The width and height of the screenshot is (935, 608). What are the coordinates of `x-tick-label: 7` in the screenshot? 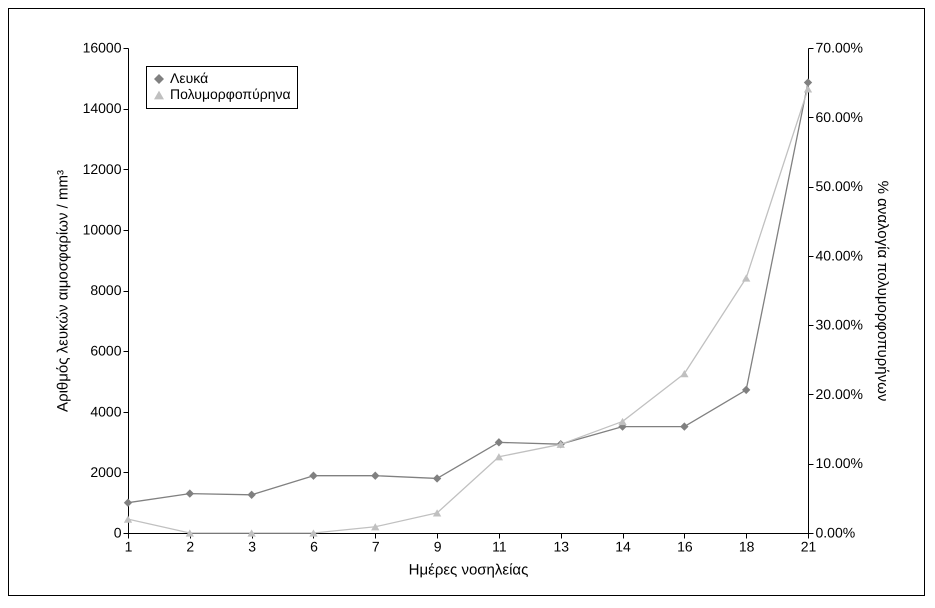 It's located at (376, 546).